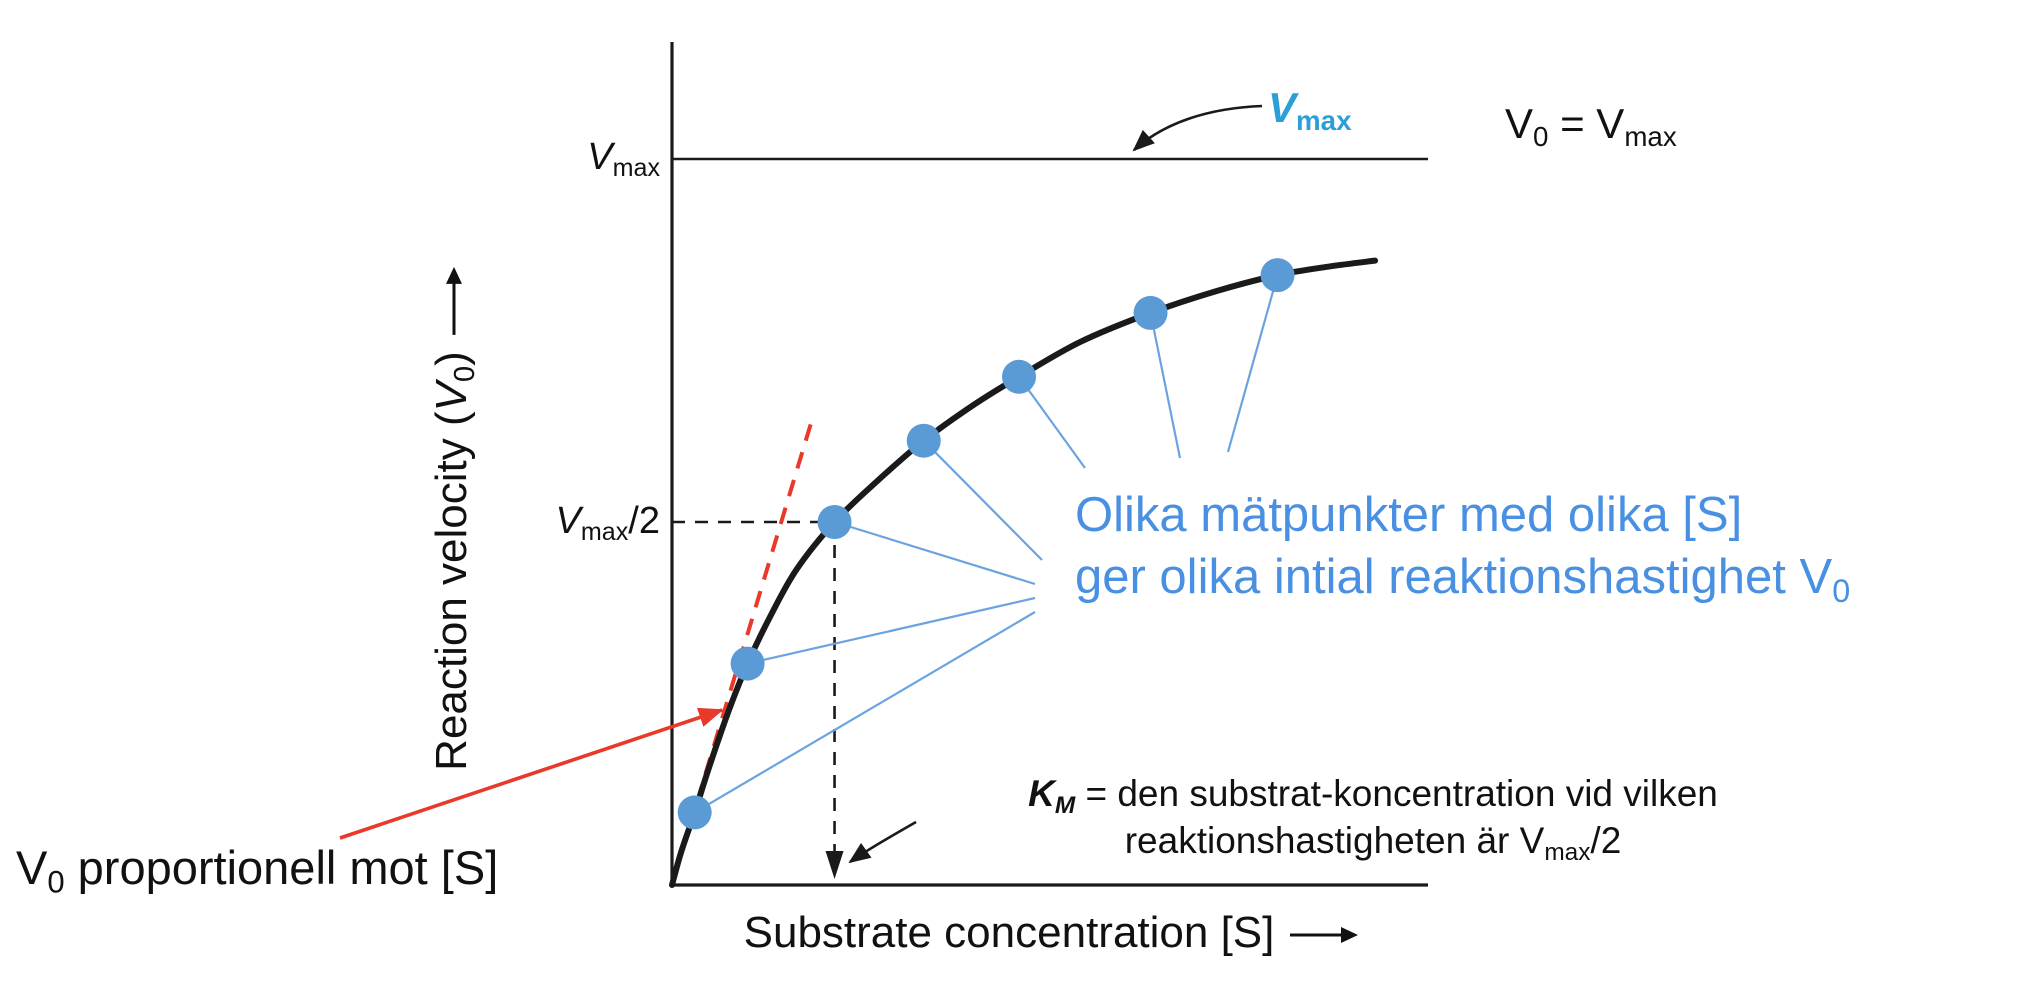 The width and height of the screenshot is (2042, 998). I want to click on v0-prop-text: proportionell mot [S], so click(281, 867).